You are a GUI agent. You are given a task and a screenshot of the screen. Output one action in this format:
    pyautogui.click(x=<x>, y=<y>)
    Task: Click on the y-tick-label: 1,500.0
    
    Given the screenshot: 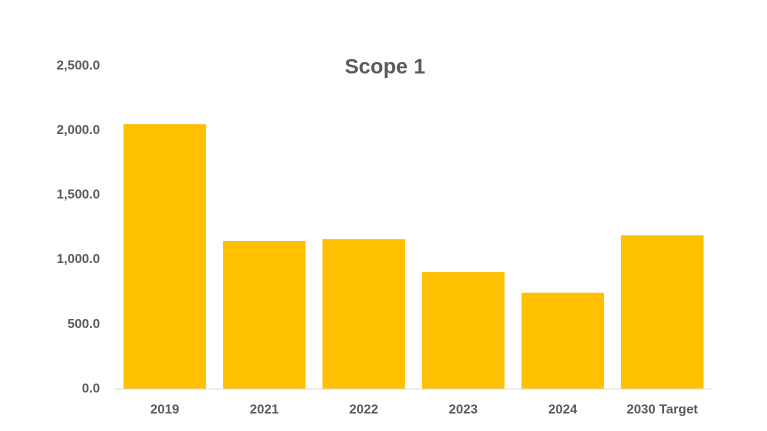 What is the action you would take?
    pyautogui.click(x=78, y=194)
    